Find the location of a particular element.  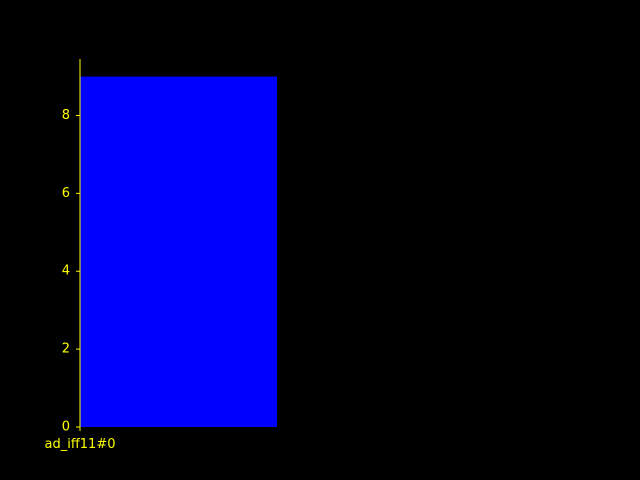

x-tick-label-0: ad_iff11#0 is located at coordinates (80, 444).